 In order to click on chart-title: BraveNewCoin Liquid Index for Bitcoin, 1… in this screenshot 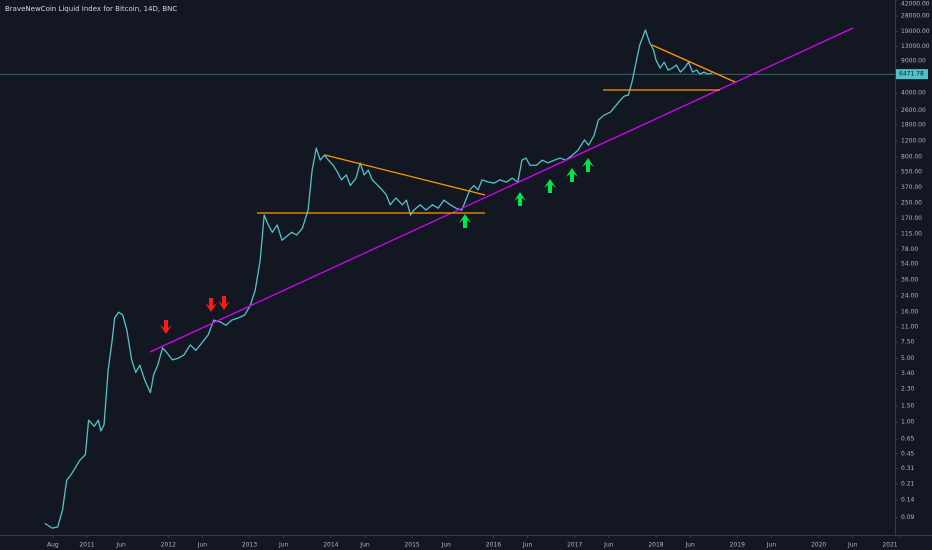, I will do `click(91, 9)`.